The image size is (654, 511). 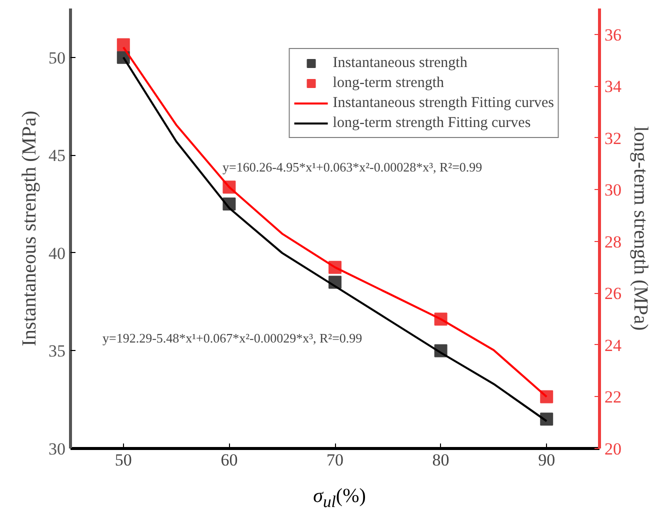 I want to click on point, so click(x=123, y=45).